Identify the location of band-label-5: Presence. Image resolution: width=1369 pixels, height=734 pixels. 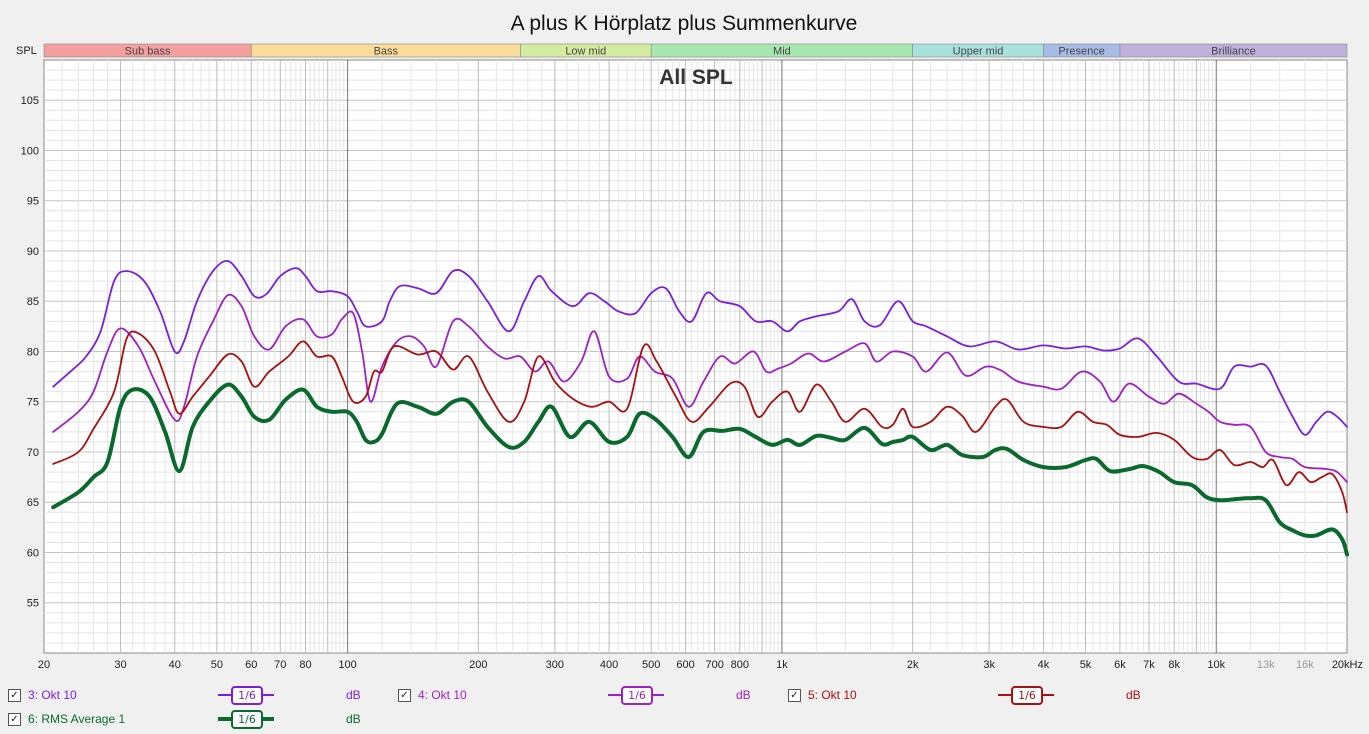
(1081, 52).